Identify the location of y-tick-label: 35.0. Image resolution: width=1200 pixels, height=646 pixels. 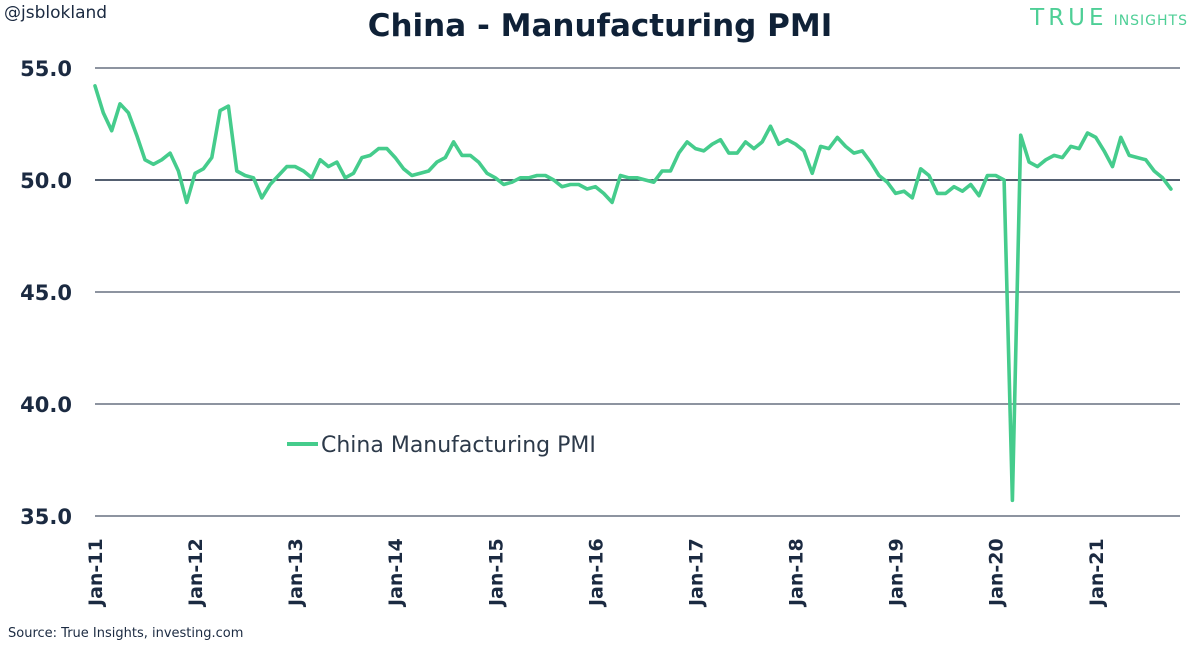
(46, 517).